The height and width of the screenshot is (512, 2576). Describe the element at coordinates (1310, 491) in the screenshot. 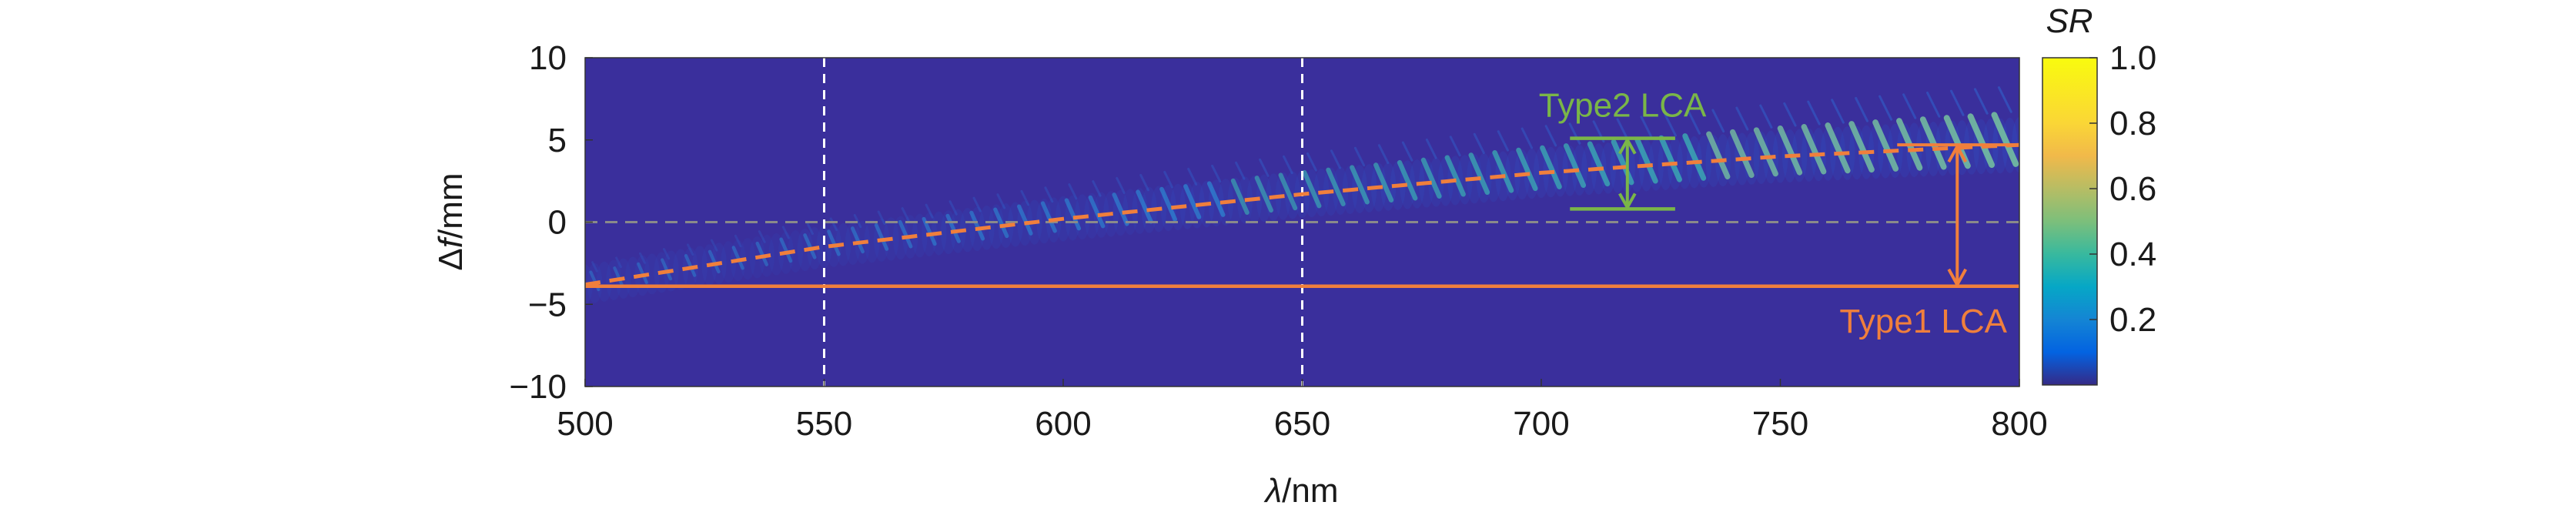

I see `x-axis-label-unit: /nm` at that location.